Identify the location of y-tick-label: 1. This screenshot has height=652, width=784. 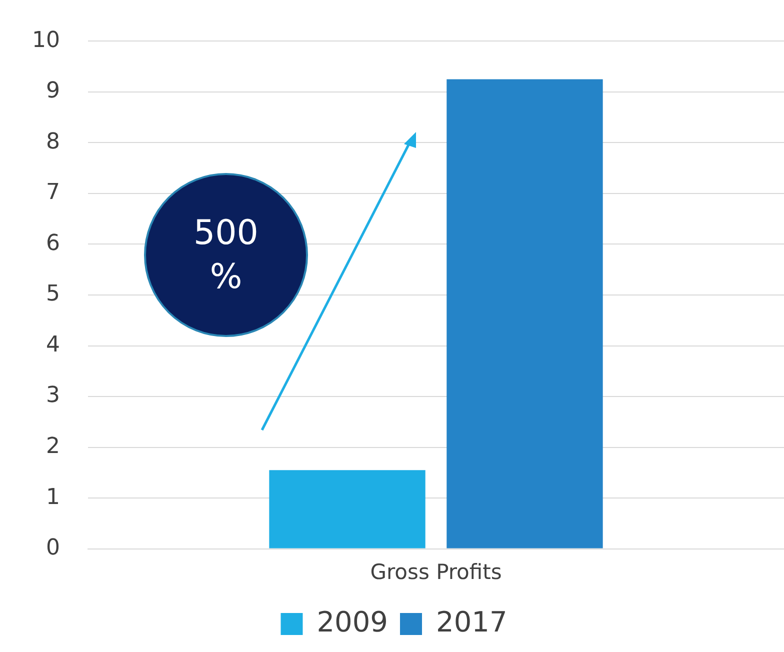
(53, 497).